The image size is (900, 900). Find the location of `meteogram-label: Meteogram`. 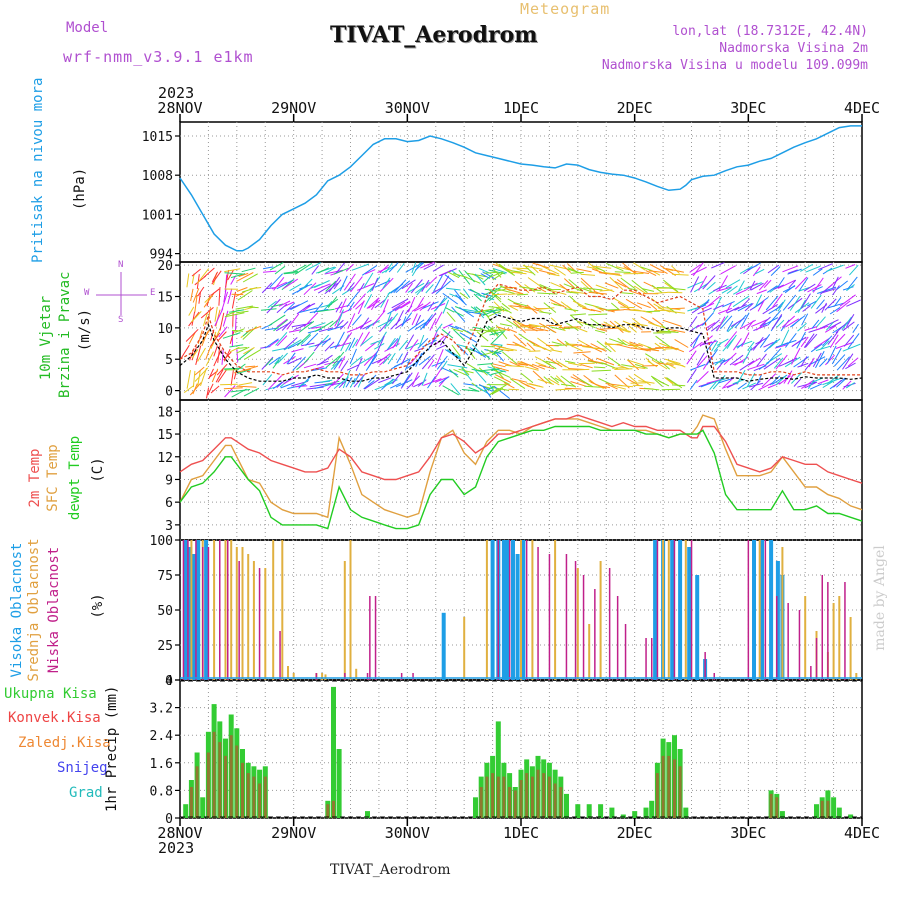

meteogram-label: Meteogram is located at coordinates (565, 9).